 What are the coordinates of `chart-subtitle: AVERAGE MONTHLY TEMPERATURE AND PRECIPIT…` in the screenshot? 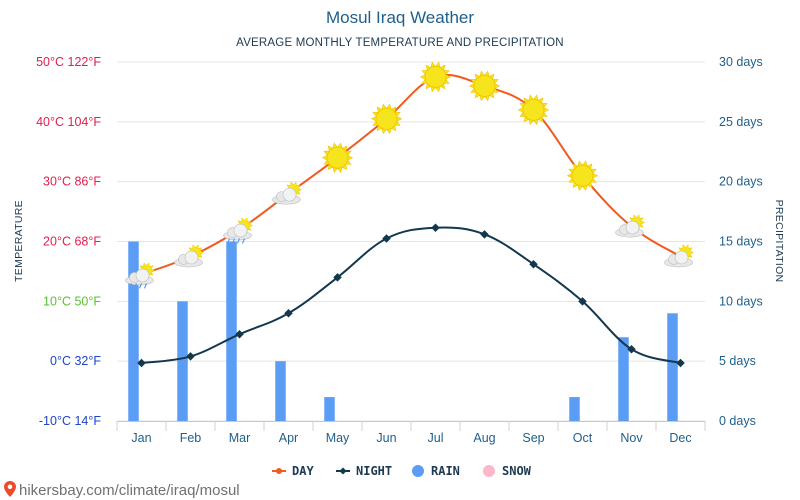 It's located at (400, 43).